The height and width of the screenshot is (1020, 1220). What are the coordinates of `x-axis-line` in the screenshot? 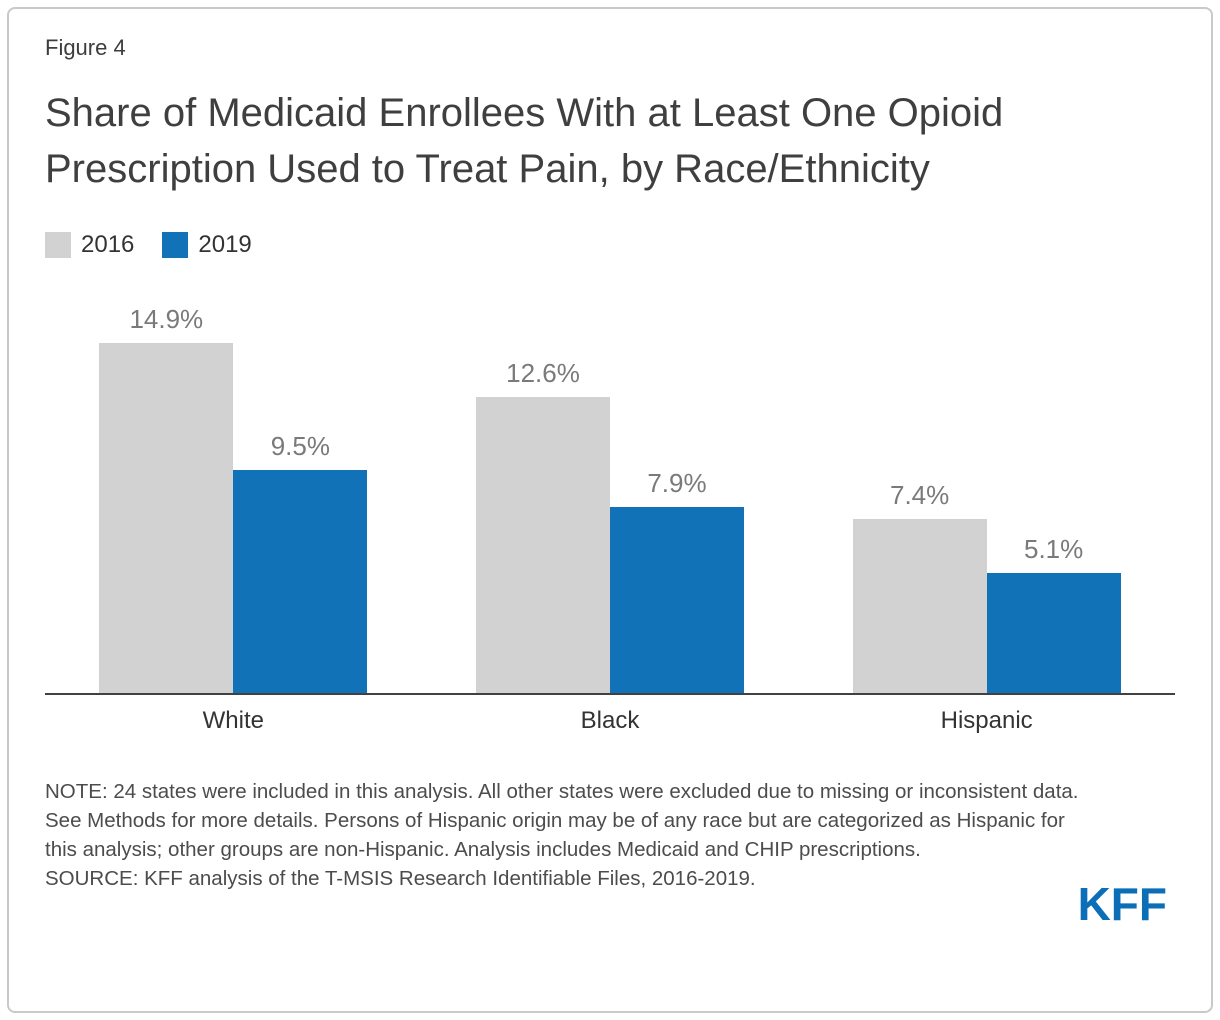 It's located at (610, 694).